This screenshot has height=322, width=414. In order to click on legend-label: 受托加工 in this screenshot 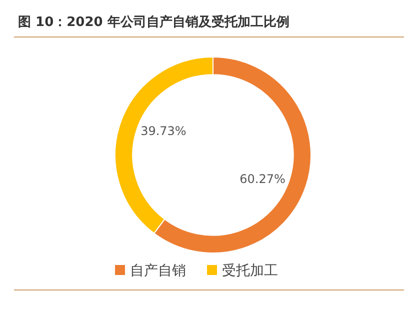, I will do `click(250, 271)`.